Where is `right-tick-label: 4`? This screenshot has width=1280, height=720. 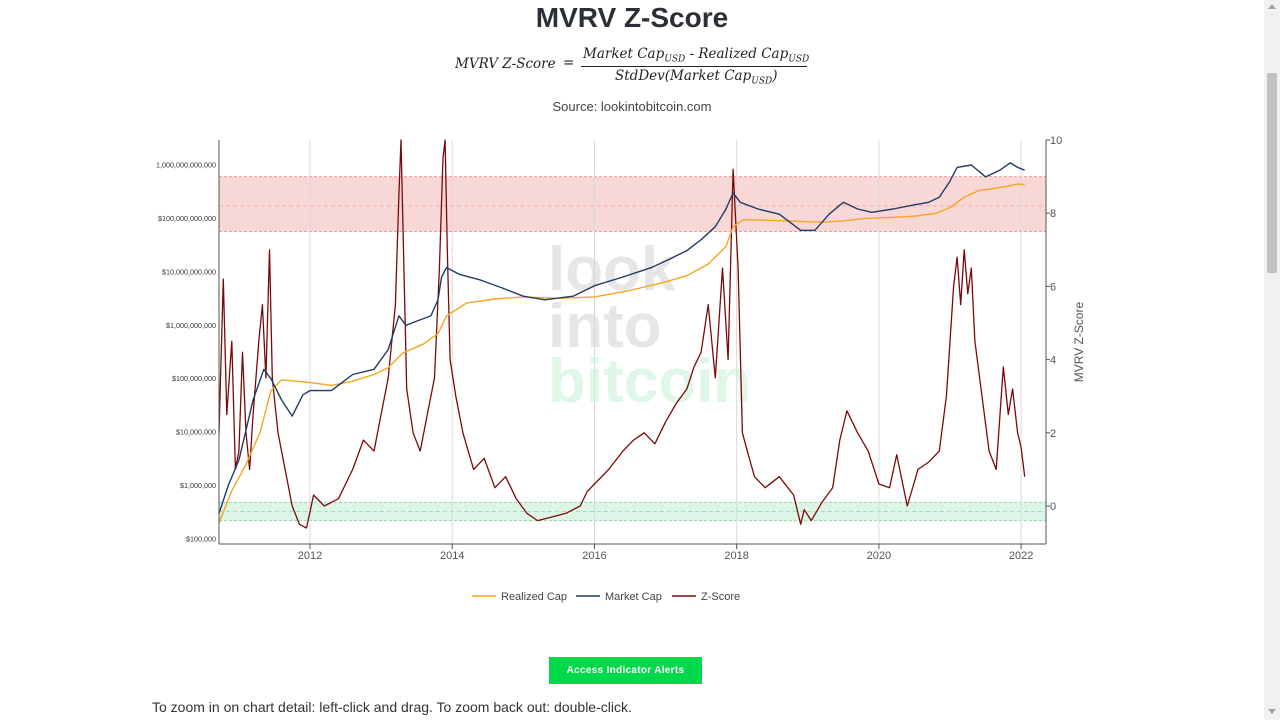 right-tick-label: 4 is located at coordinates (1053, 361).